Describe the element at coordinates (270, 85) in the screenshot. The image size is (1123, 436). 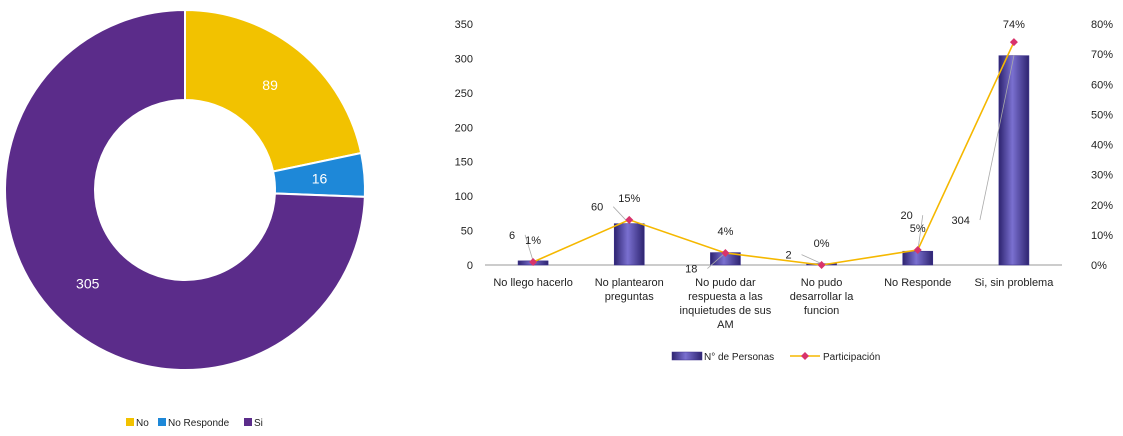
I see `donut-slice-label: 89` at that location.